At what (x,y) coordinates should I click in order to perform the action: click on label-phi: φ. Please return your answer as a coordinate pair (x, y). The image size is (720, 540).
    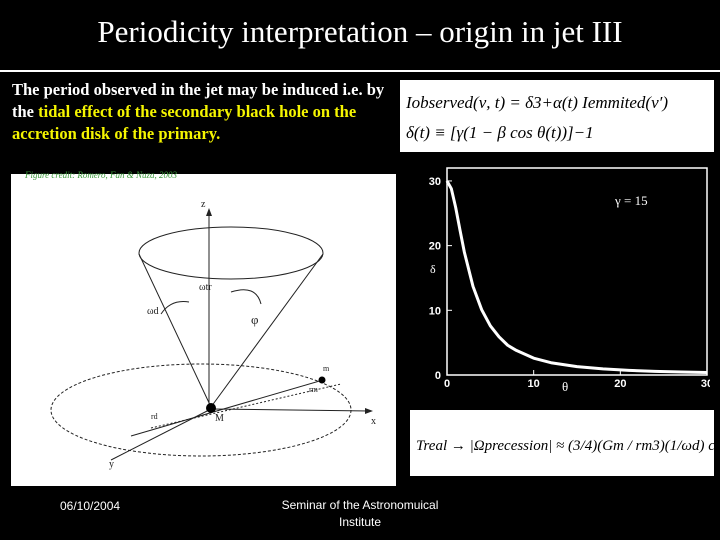
    Looking at the image, I should click on (255, 319).